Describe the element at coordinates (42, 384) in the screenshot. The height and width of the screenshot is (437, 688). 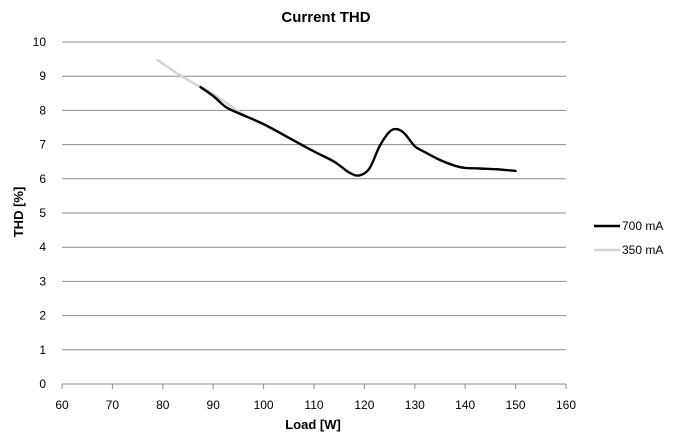
I see `y-tick-label: 0` at that location.